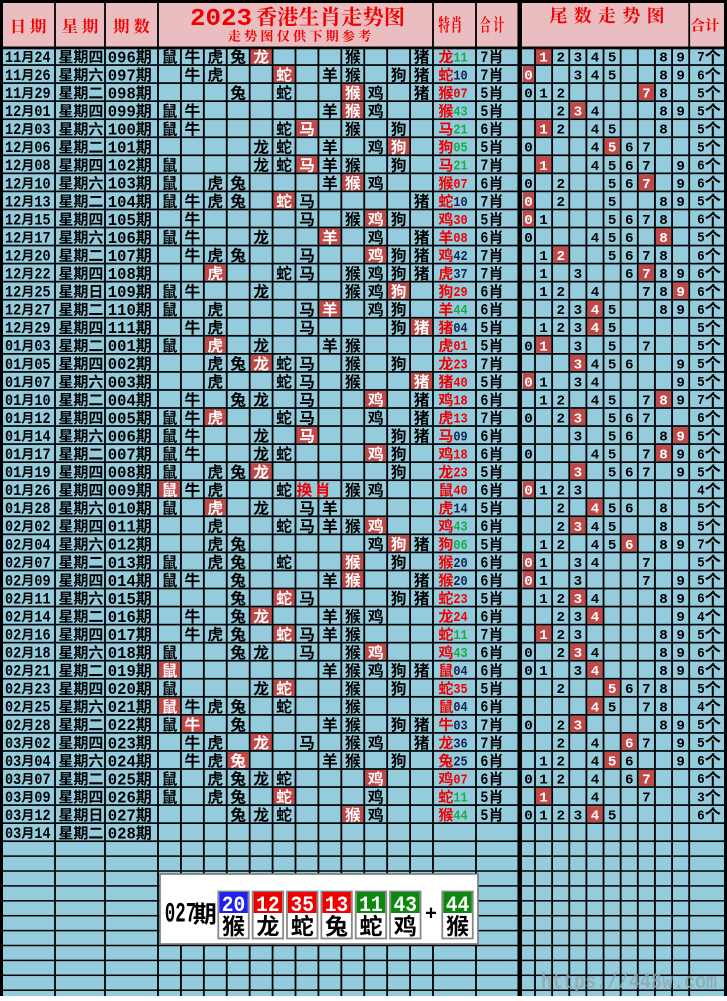 The height and width of the screenshot is (1001, 727). What do you see at coordinates (460, 564) in the screenshot?
I see `svg-text: 20` at bounding box center [460, 564].